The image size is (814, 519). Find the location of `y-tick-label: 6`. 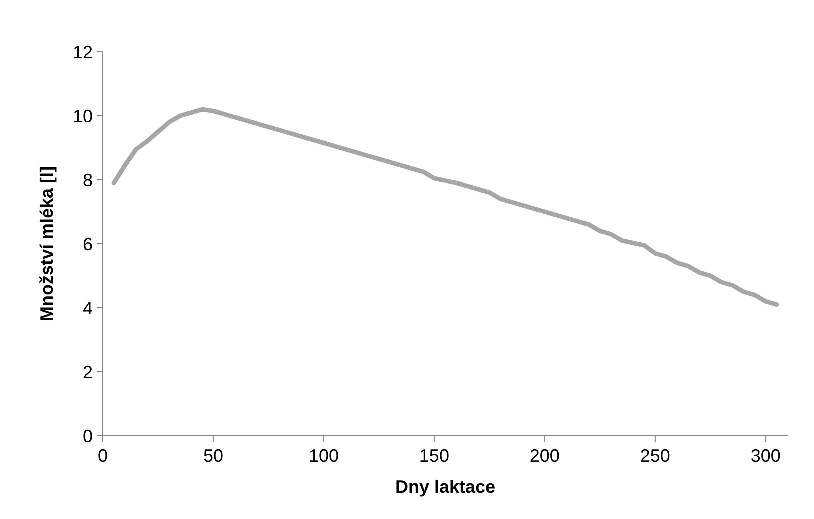

y-tick-label: 6 is located at coordinates (87, 244).